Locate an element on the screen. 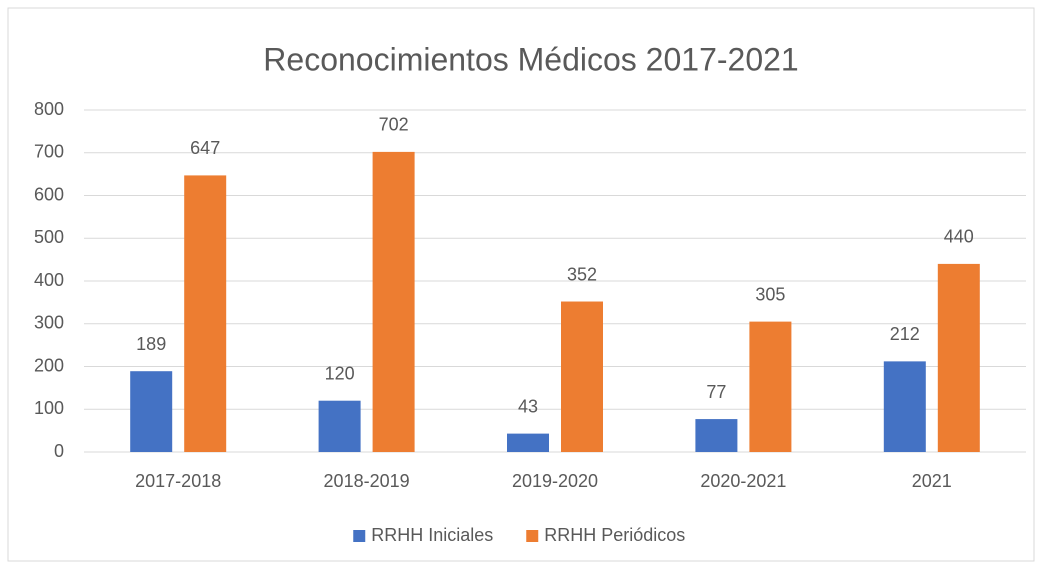 The height and width of the screenshot is (574, 1043). y-tick-label: 400 is located at coordinates (49, 280).